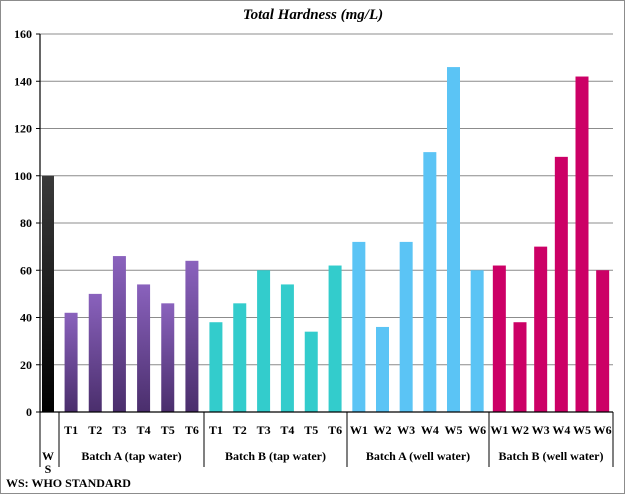 The width and height of the screenshot is (625, 498). Describe the element at coordinates (168, 357) in the screenshot. I see `bar-batch-a-tap-water--t5` at that location.